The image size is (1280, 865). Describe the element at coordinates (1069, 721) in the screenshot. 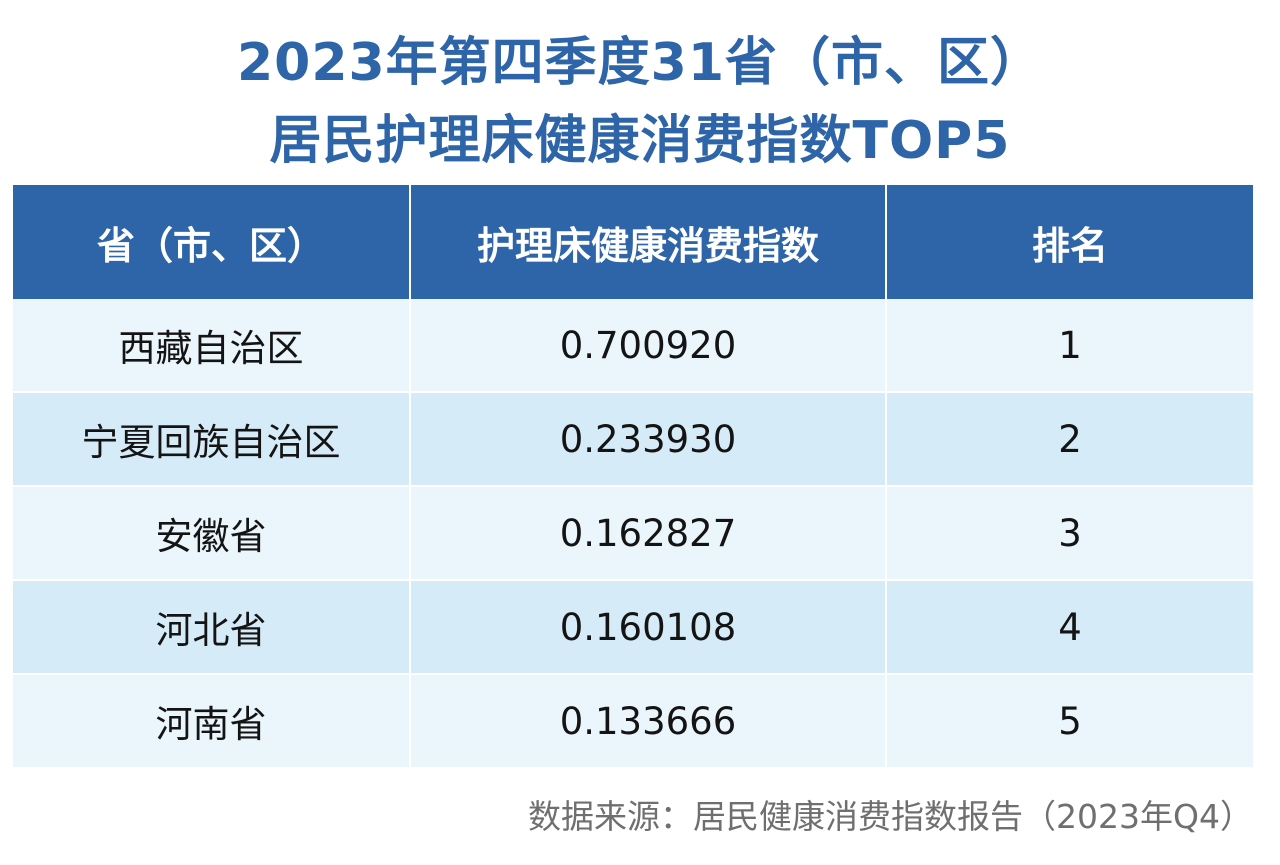

I see `rank-cell: 5` at that location.